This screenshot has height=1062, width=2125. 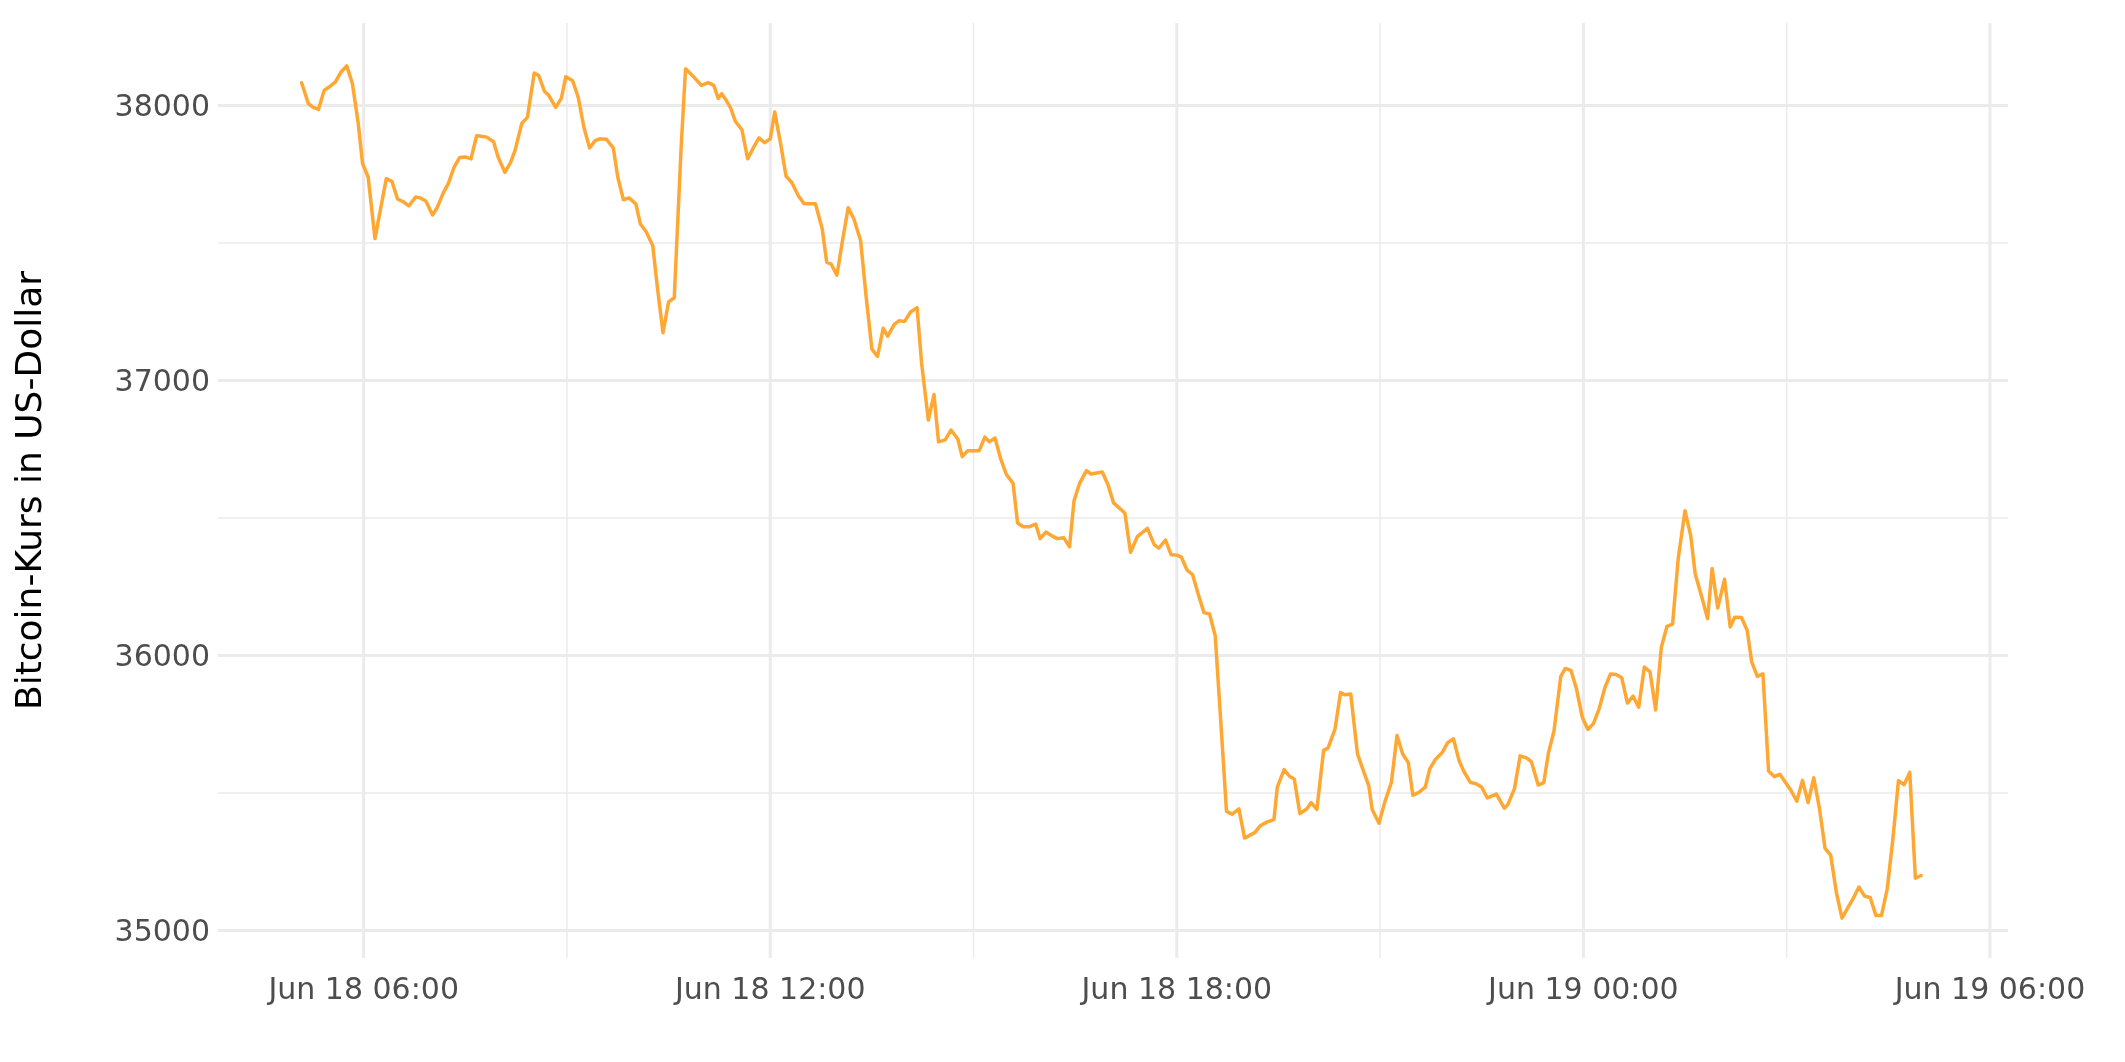 What do you see at coordinates (28, 490) in the screenshot?
I see `y-axis-title: Bitcoin-Kurs in US-Dollar` at bounding box center [28, 490].